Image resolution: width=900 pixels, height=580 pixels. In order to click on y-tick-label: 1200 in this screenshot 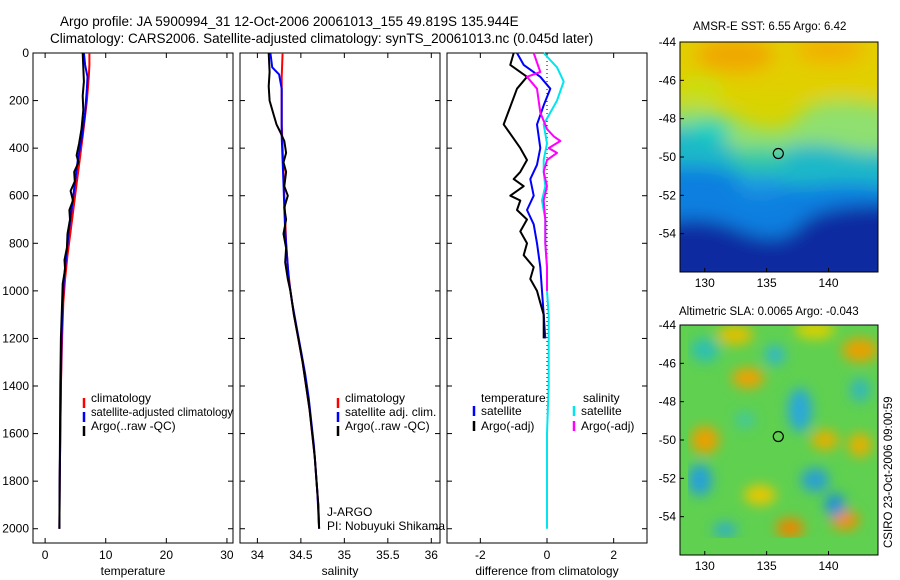, I will do `click(15, 338)`.